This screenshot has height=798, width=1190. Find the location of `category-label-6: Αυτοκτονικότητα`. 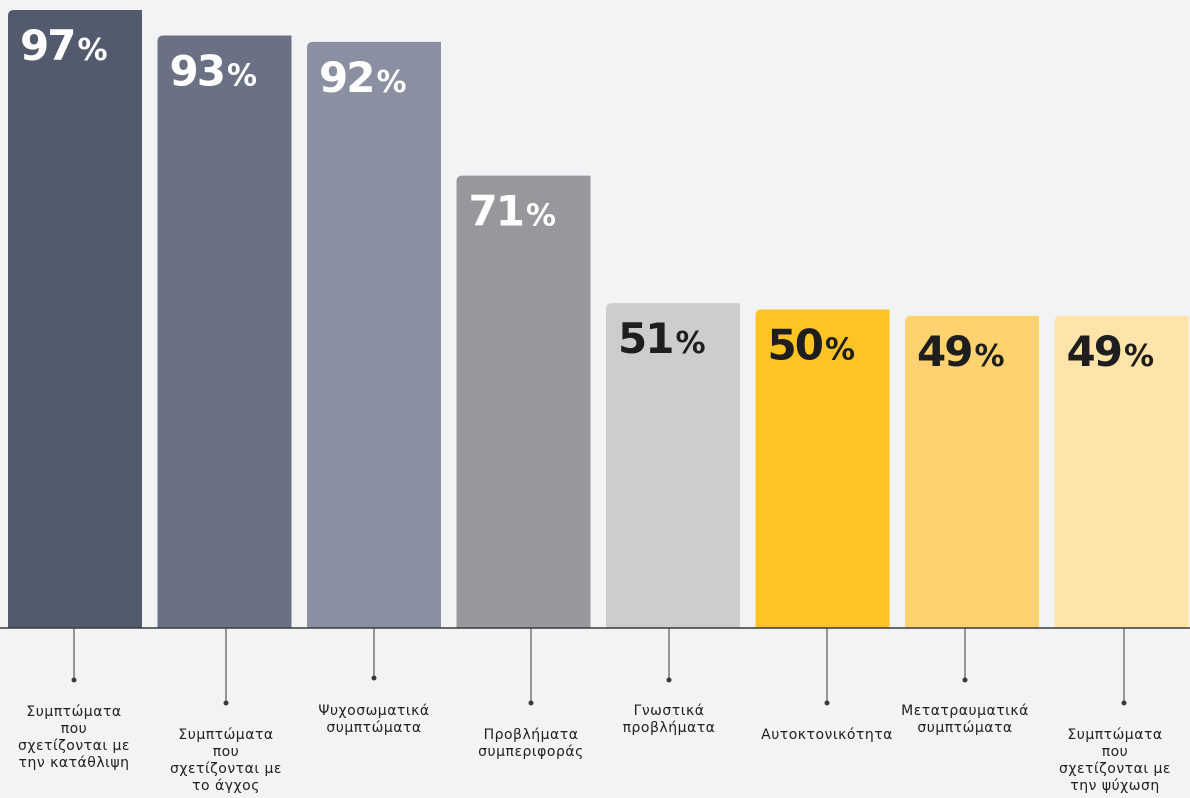

category-label-6: Αυτοκτονικότητα is located at coordinates (827, 735).